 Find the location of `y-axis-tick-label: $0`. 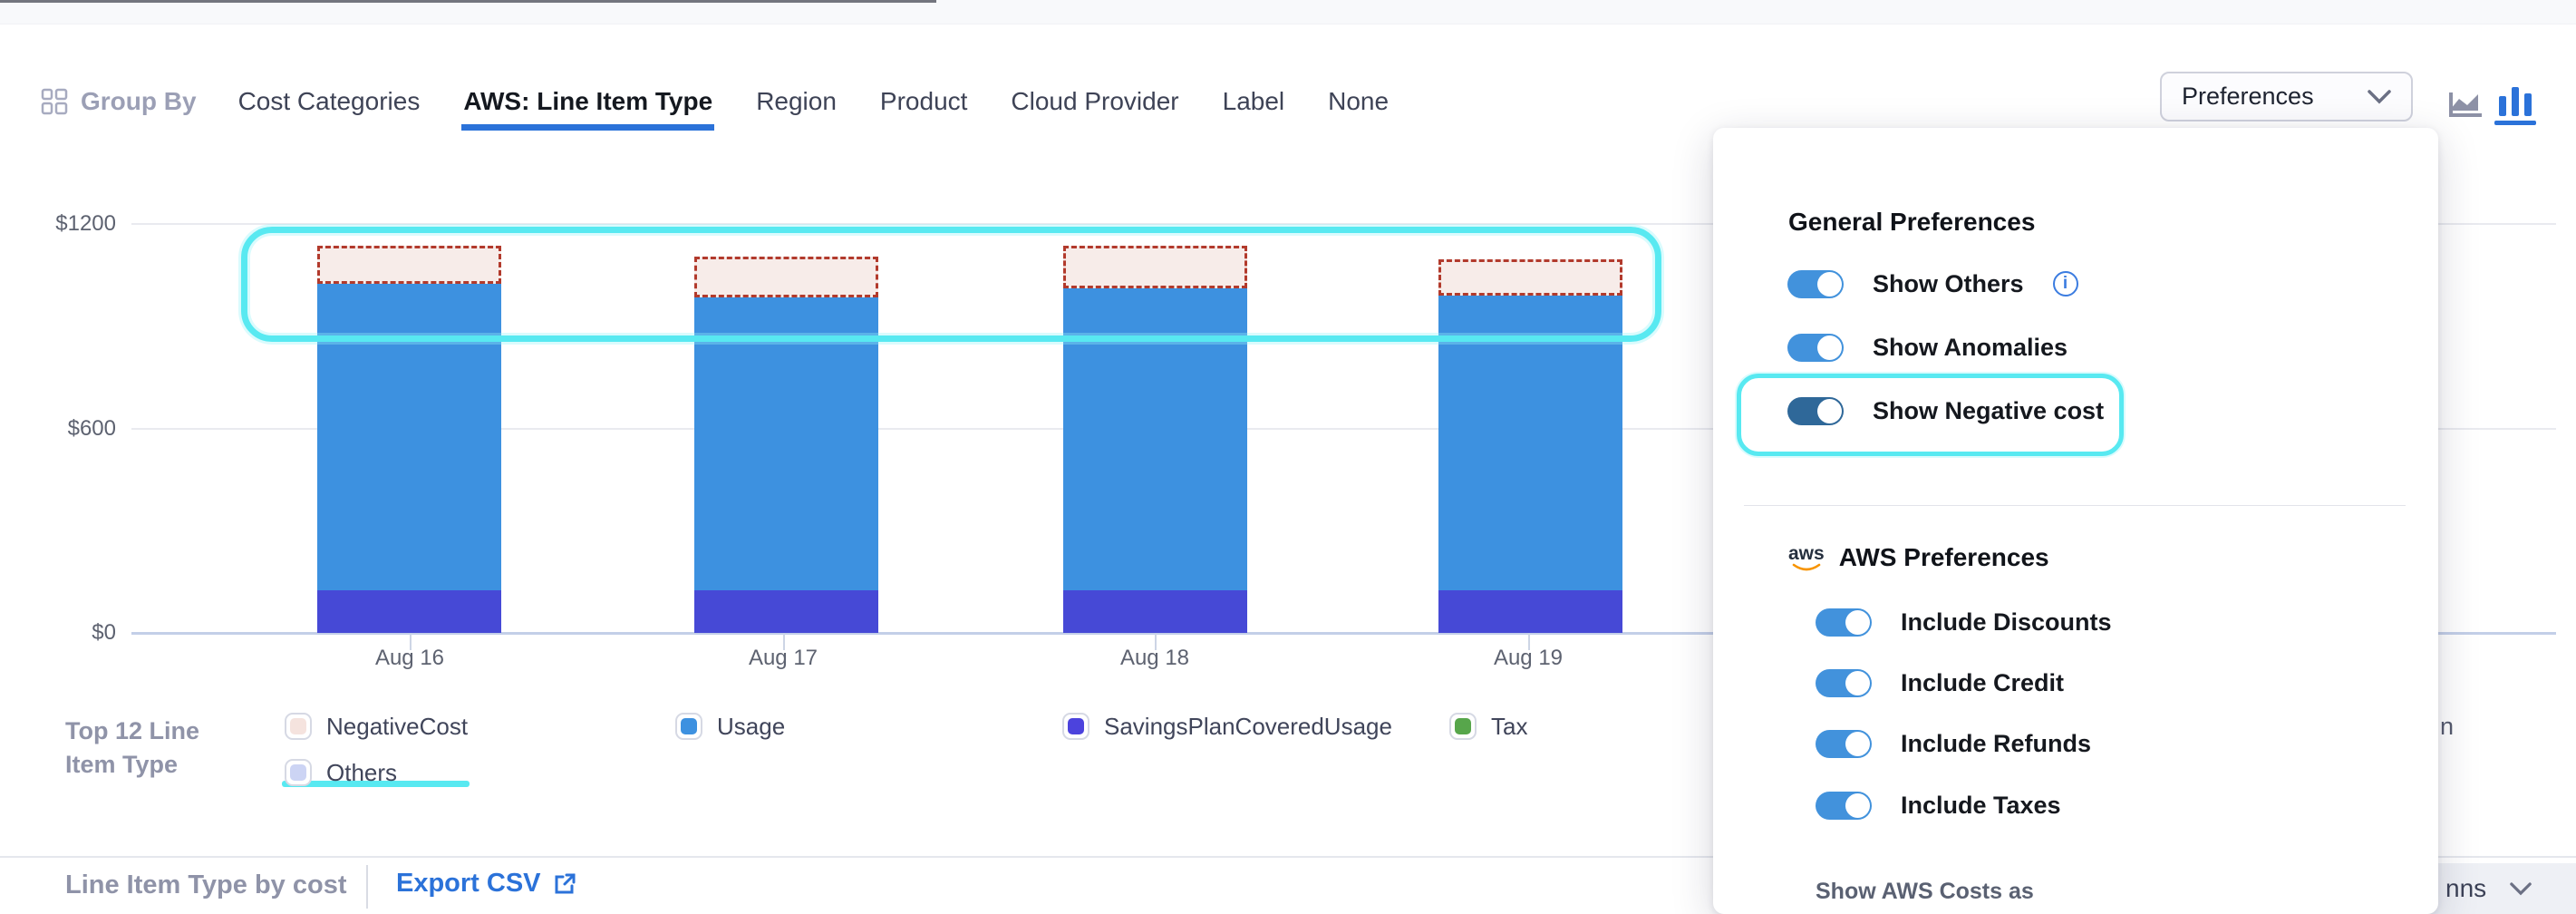

y-axis-tick-label: $0 is located at coordinates (104, 632).